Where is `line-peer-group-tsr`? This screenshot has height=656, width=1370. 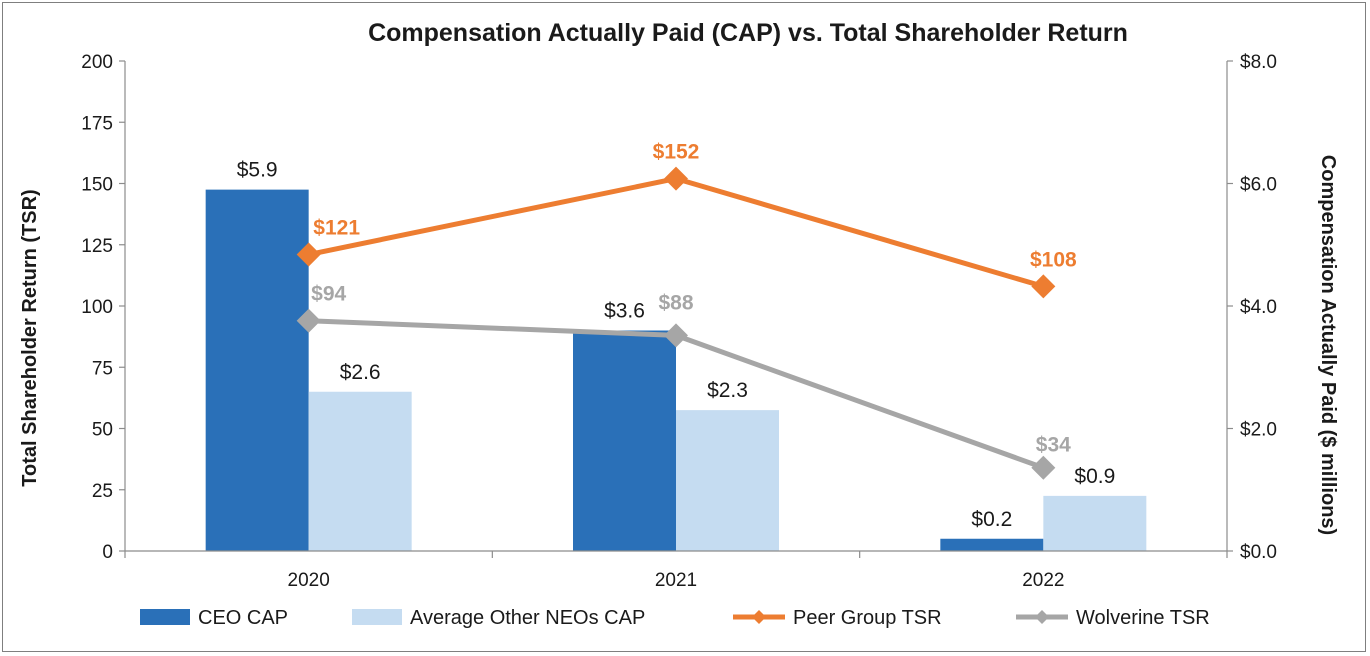
line-peer-group-tsr is located at coordinates (676, 232).